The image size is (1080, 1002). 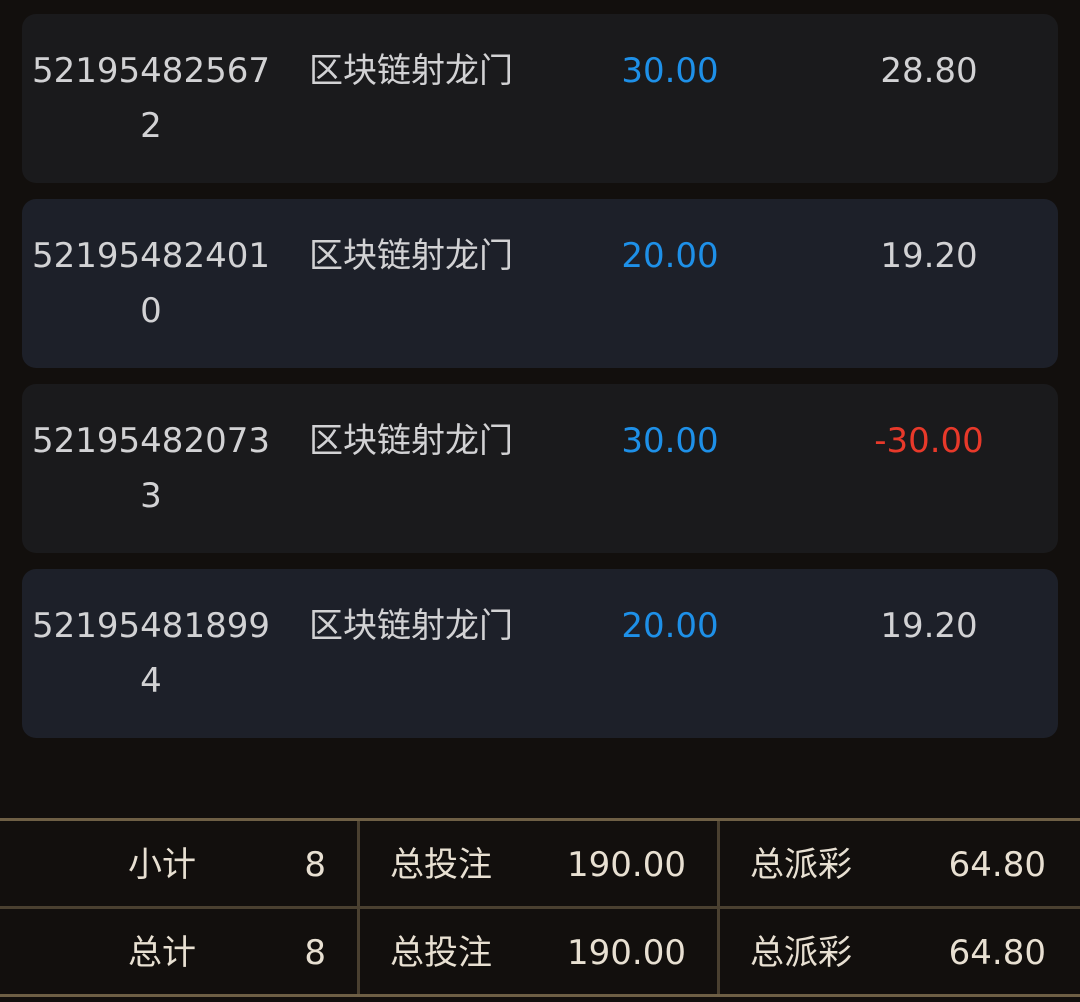 I want to click on total-label: 总计, so click(x=162, y=953).